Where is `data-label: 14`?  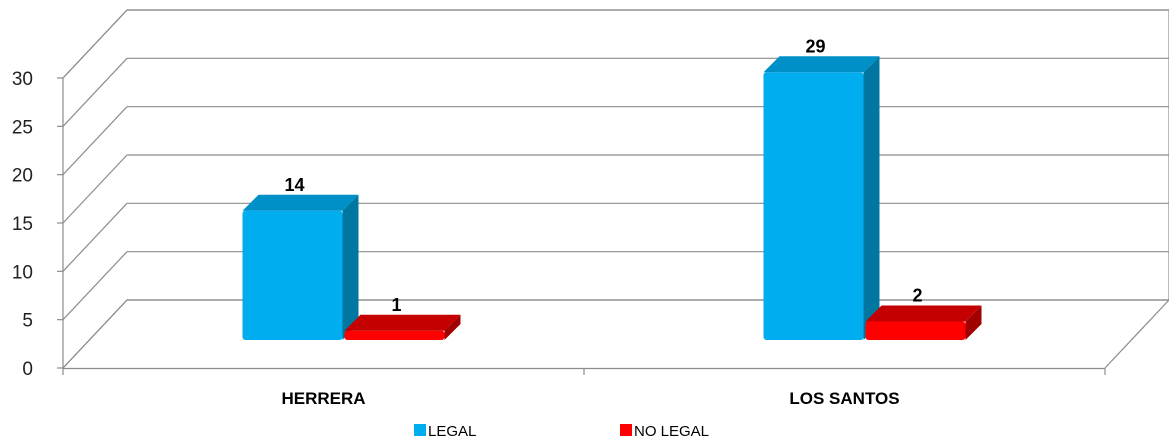 data-label: 14 is located at coordinates (294, 185).